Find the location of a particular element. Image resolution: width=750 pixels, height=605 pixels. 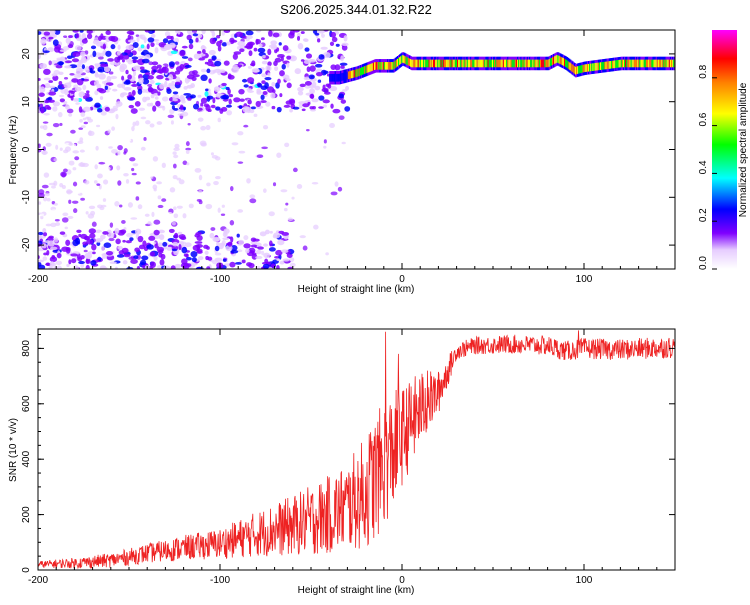

colorbar-tick-label: 0.2 is located at coordinates (703, 215).